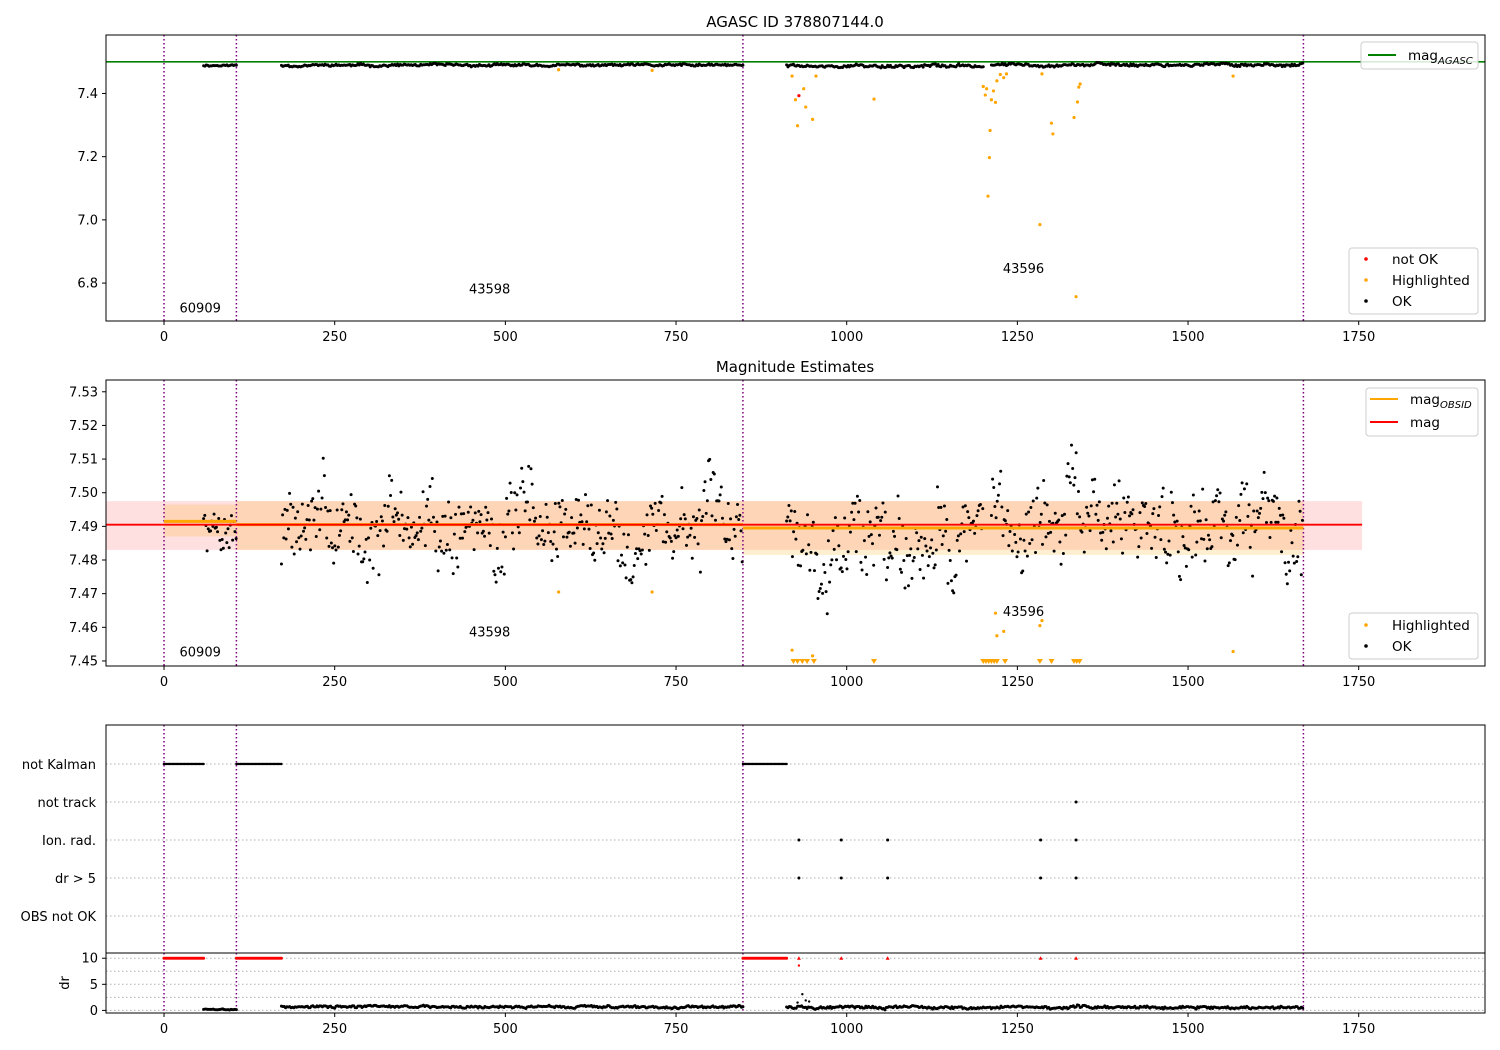 This screenshot has height=1050, width=1500. Describe the element at coordinates (65, 983) in the screenshot. I see `dr-axis-label: dr` at that location.